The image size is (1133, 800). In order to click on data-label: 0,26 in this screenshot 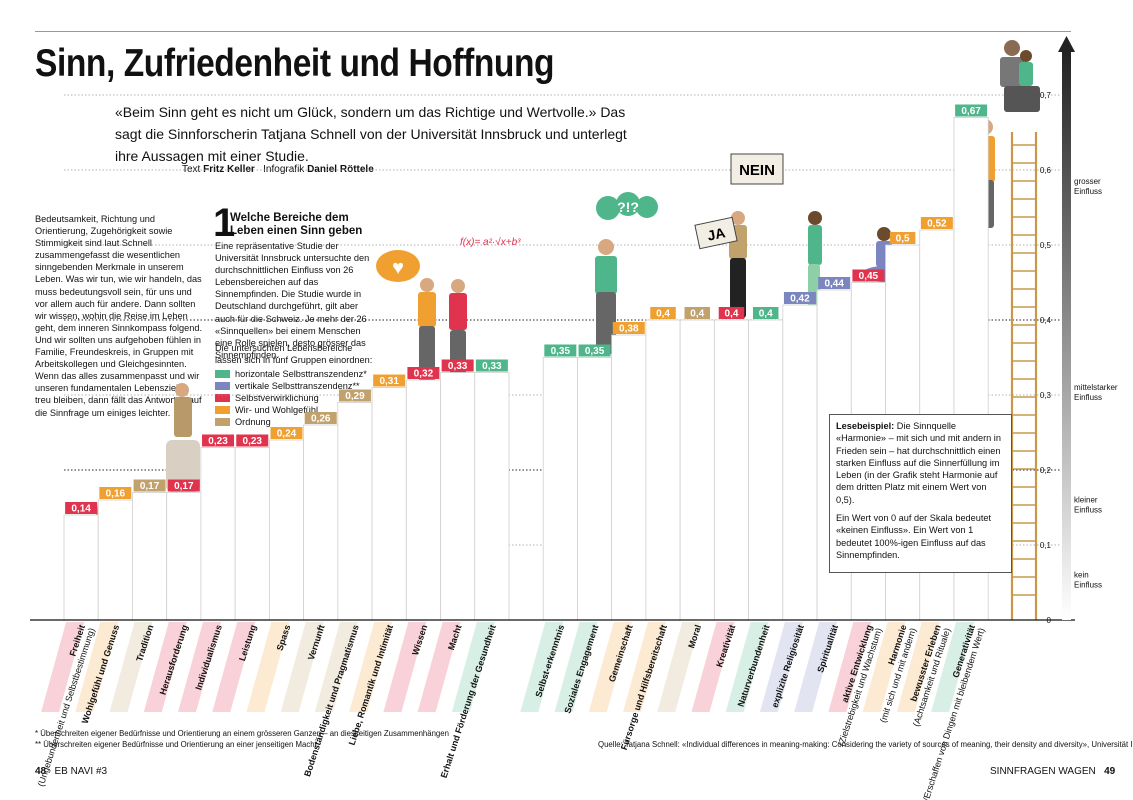, I will do `click(321, 419)`.